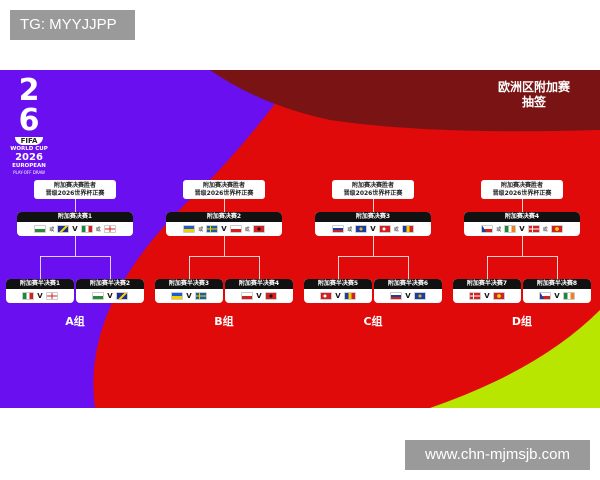  What do you see at coordinates (29, 105) in the screenshot?
I see `logo-number: 26` at bounding box center [29, 105].